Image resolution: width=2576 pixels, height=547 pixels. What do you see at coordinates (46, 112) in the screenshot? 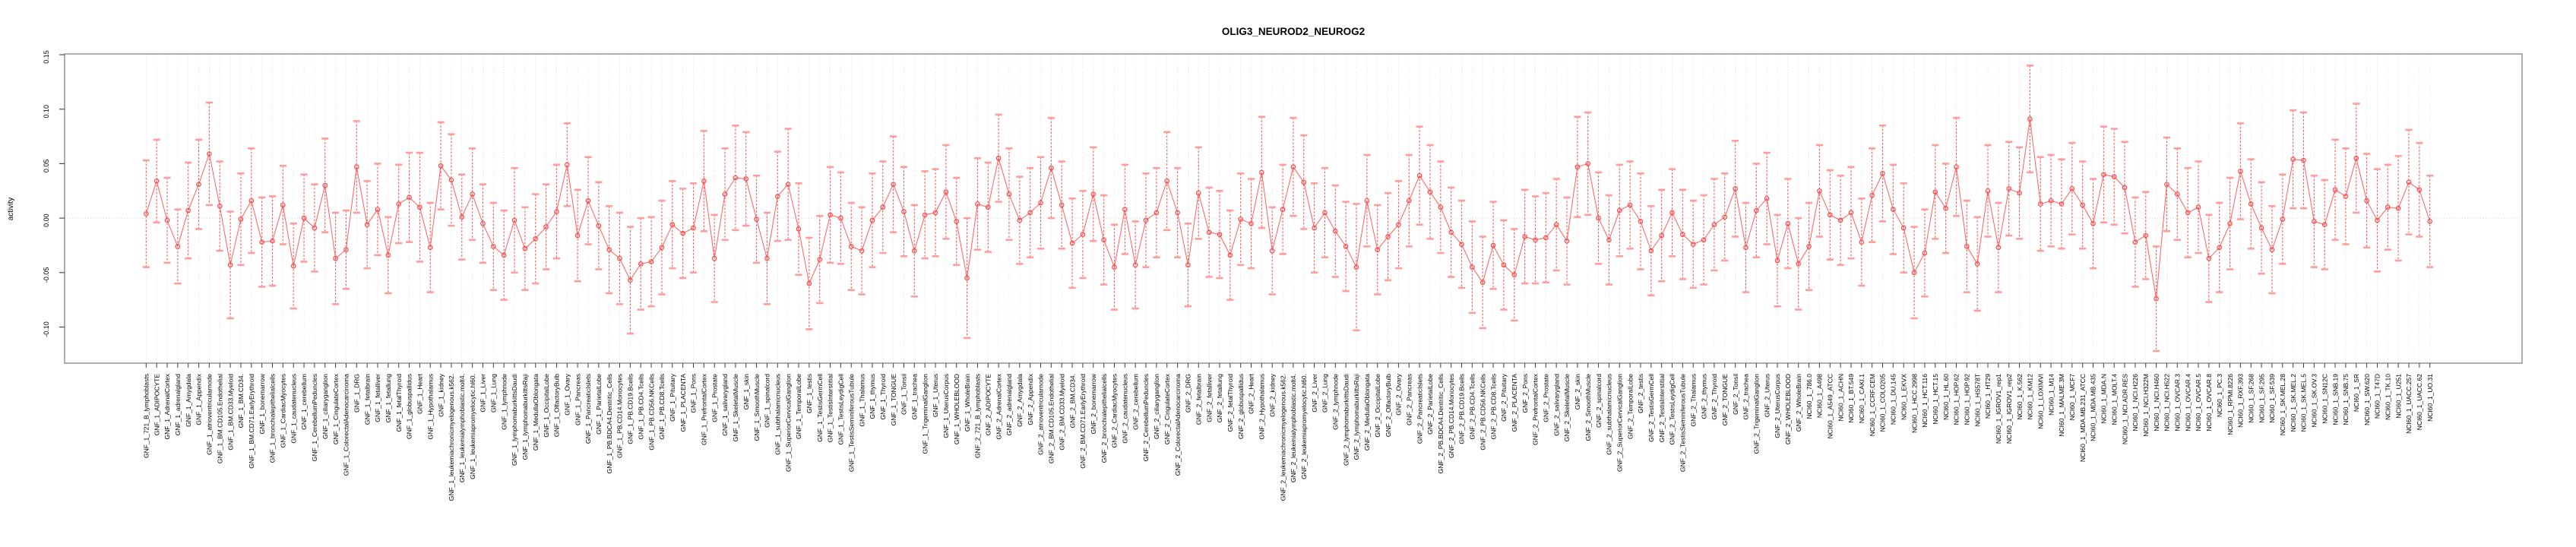
I see `y-tick-label: 0.10` at bounding box center [46, 112].